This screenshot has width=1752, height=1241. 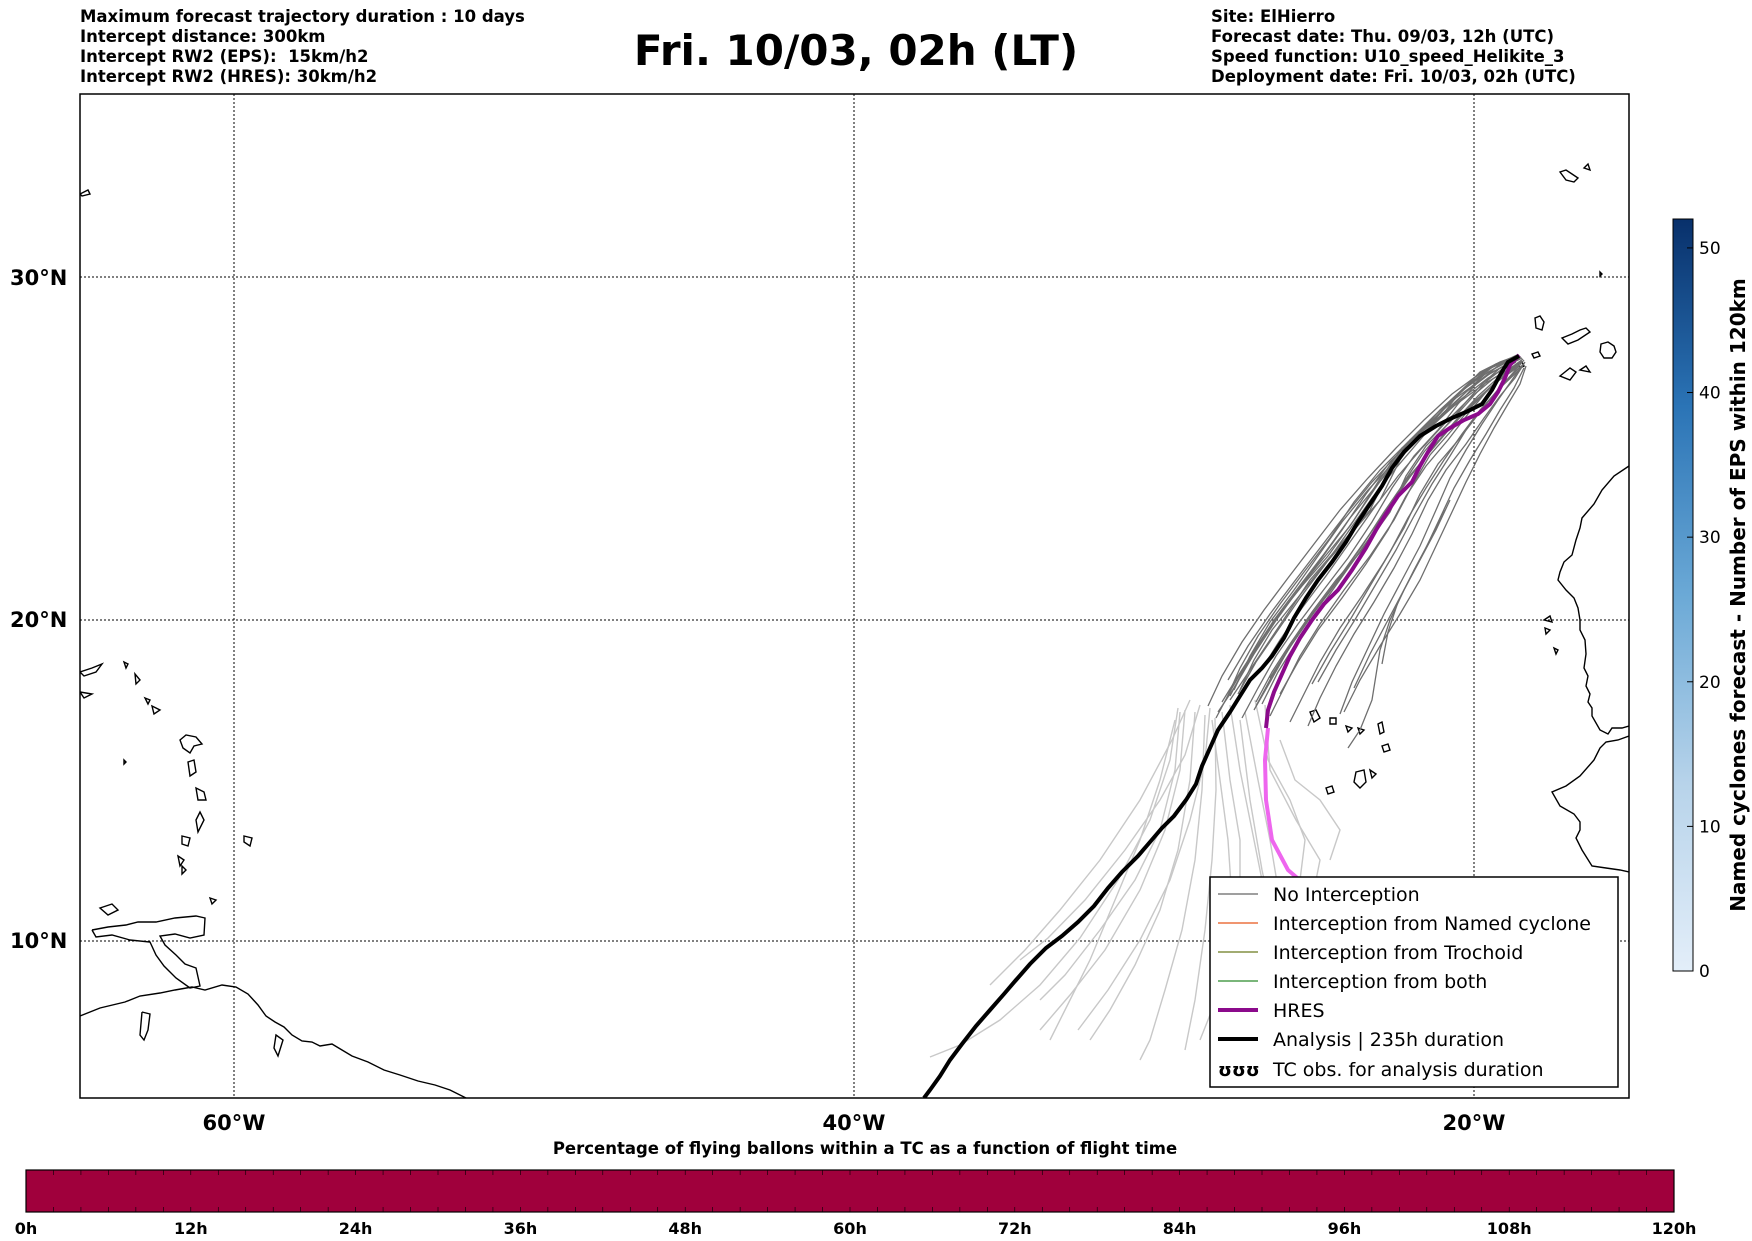 I want to click on legend-label-analysis: Analysis | 235h duration, so click(x=1388, y=1040).